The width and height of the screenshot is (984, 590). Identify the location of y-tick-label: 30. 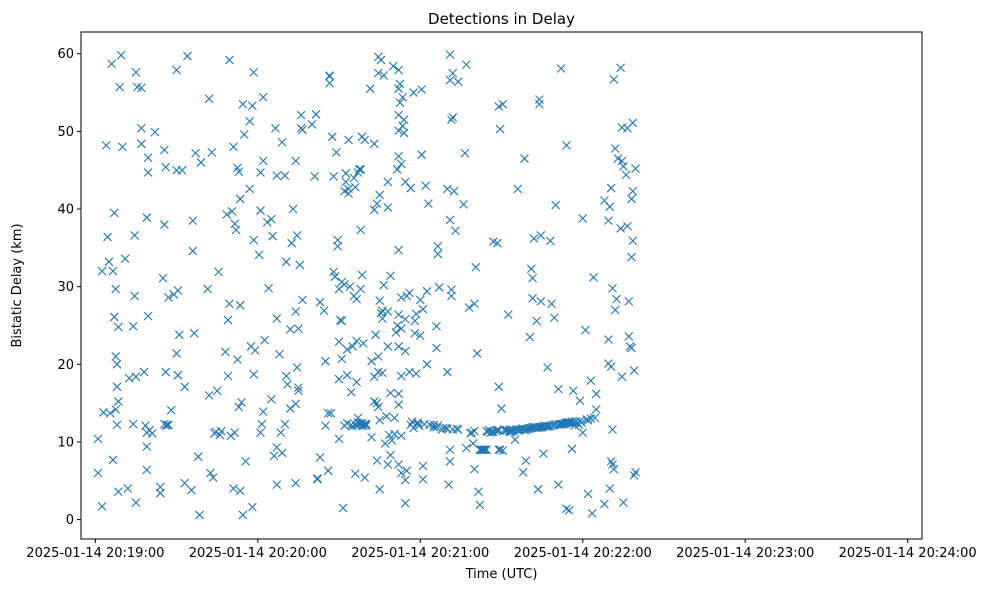
(65, 287).